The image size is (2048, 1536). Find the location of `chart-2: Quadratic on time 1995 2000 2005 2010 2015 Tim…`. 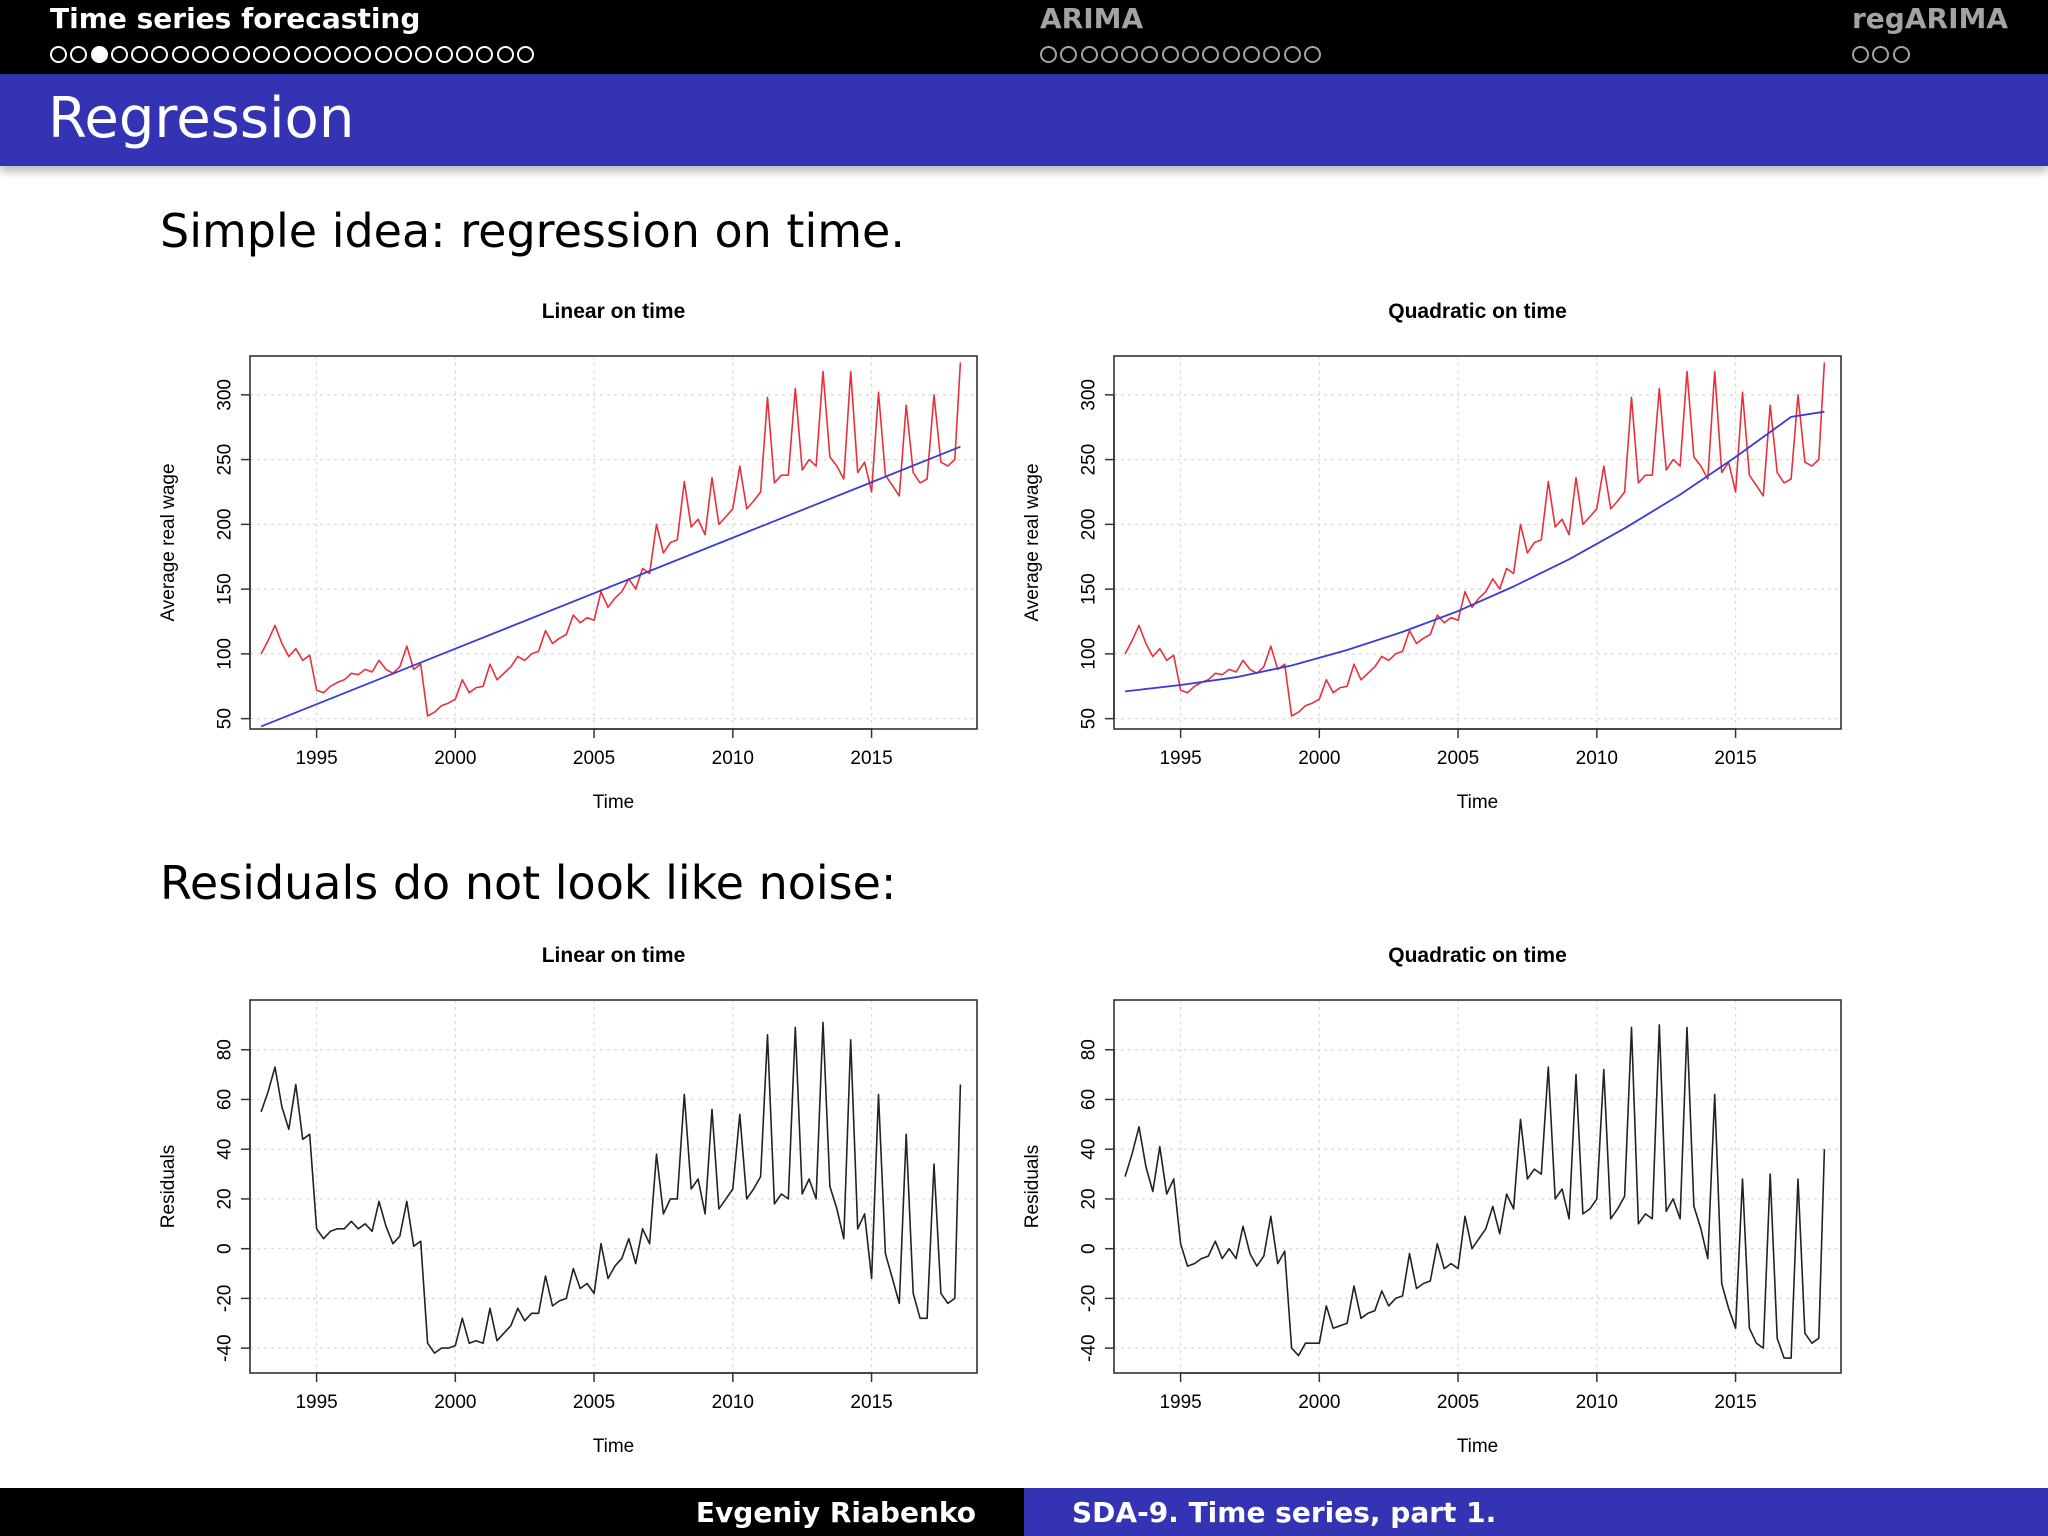

chart-2: Quadratic on time 1995 2000 2005 2010 2015 Tim… is located at coordinates (1432, 556).